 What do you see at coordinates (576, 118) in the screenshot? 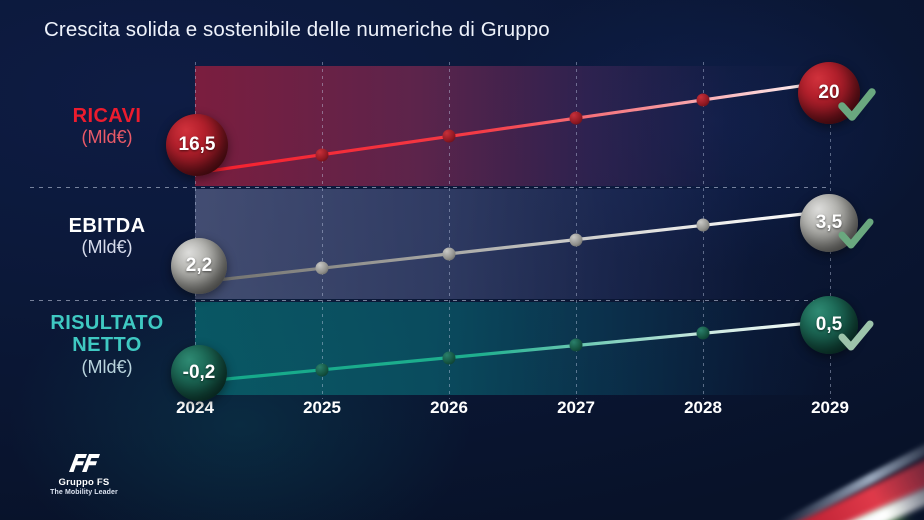
I see `data-point-ricavi-2027` at bounding box center [576, 118].